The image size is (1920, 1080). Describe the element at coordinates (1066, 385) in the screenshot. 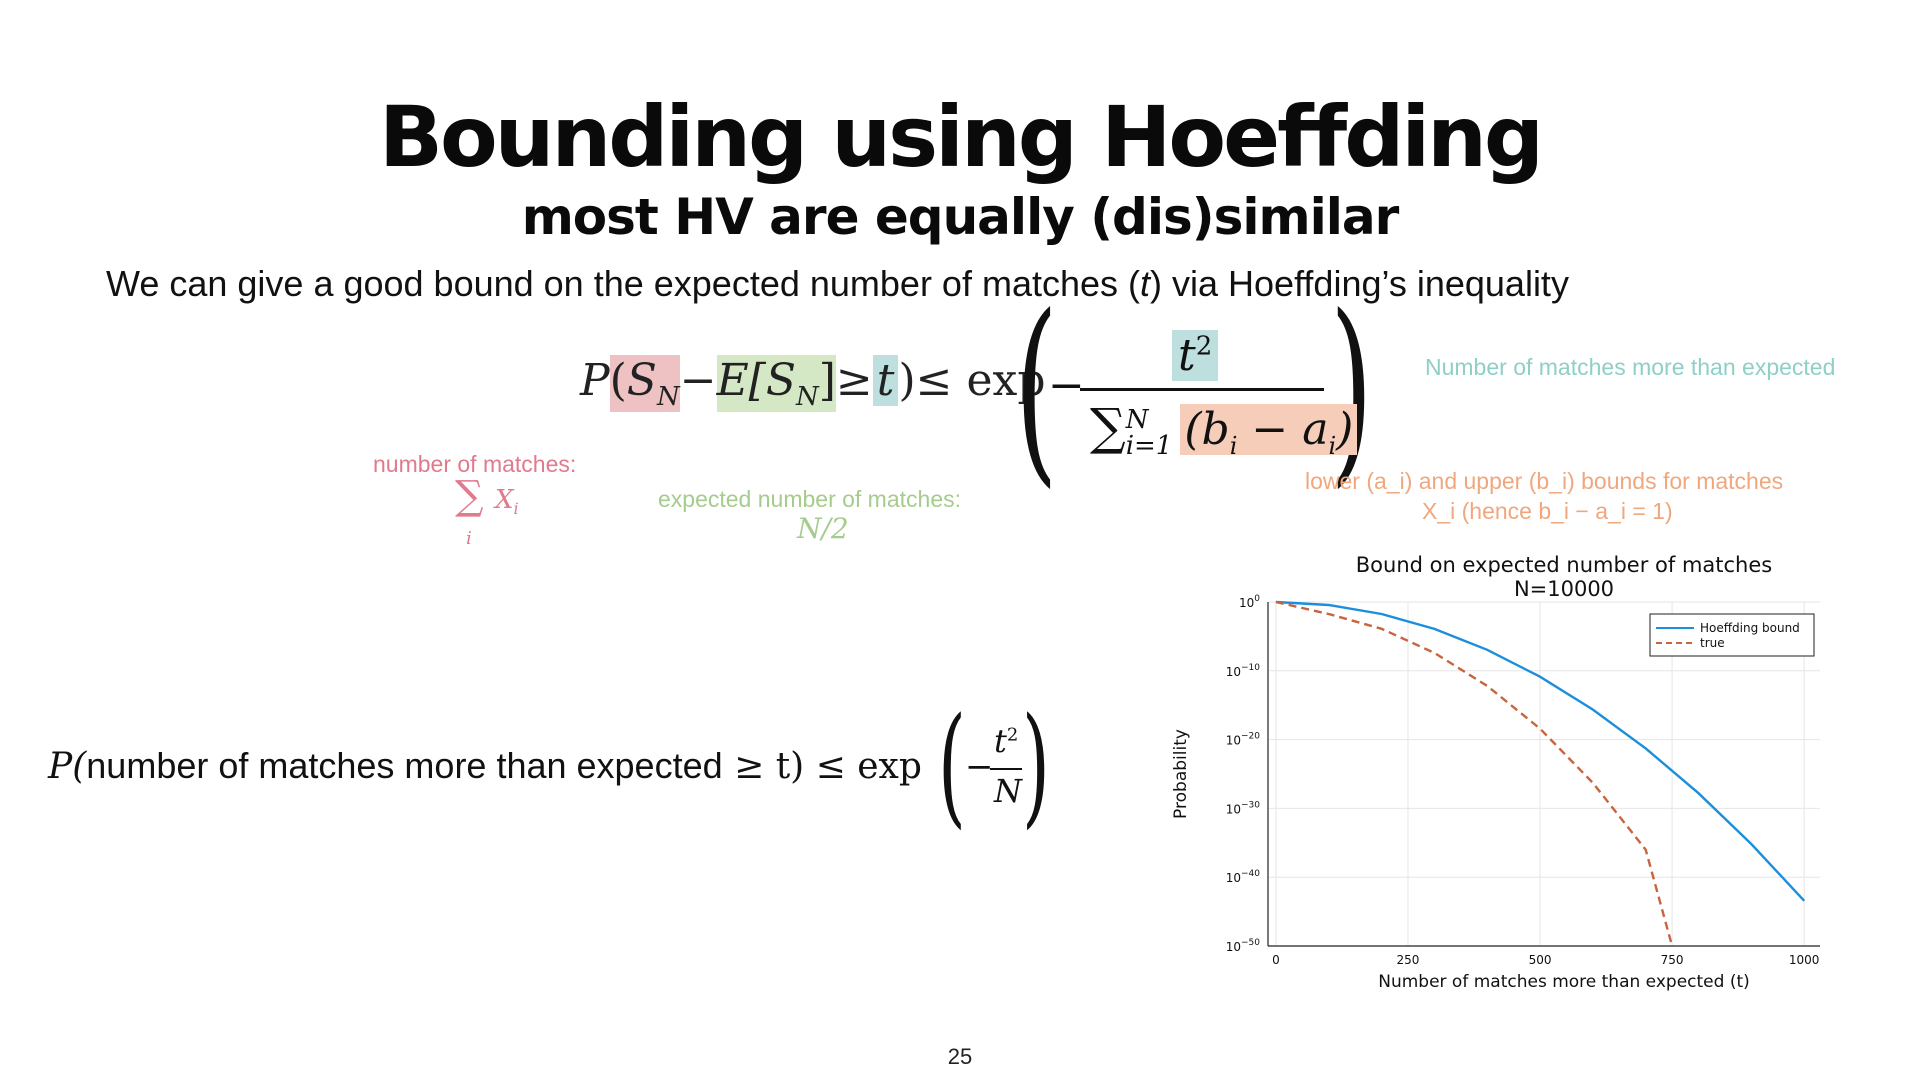

I see `fraction-minus: −` at that location.